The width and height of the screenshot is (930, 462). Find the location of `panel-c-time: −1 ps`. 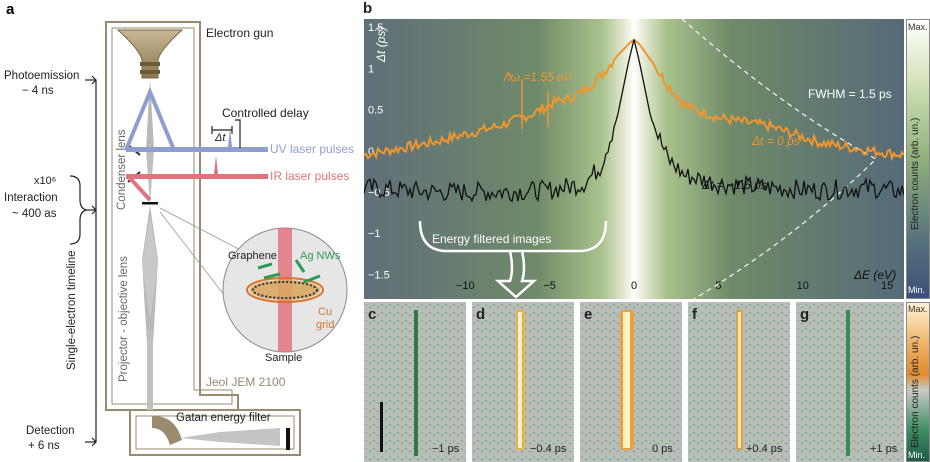

panel-c-time: −1 ps is located at coordinates (446, 449).